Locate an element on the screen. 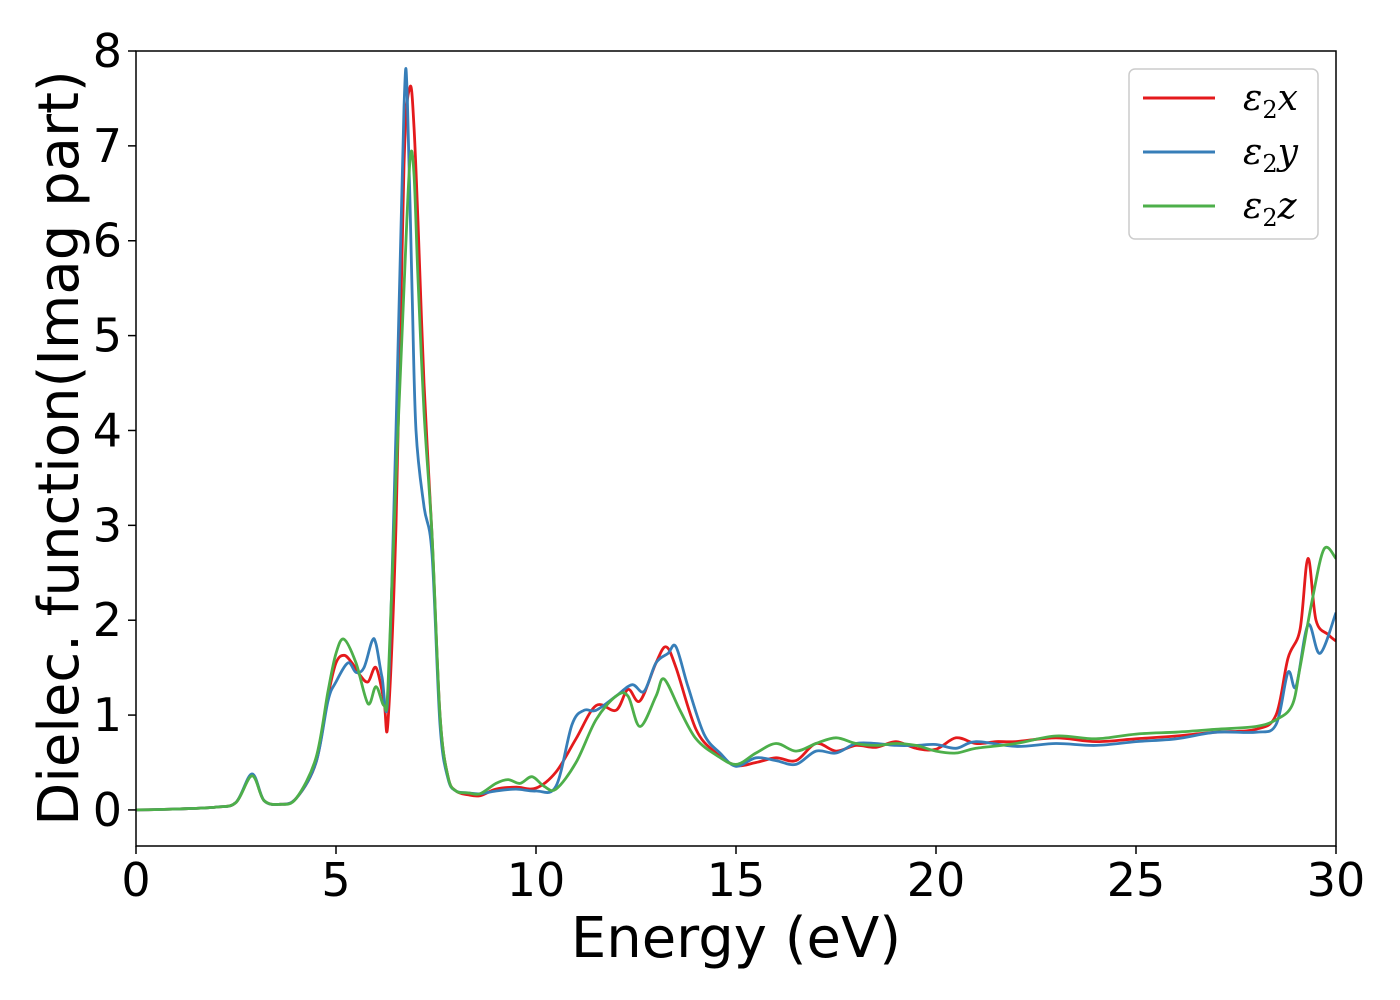  y-tick-label: 5 is located at coordinates (107, 336).